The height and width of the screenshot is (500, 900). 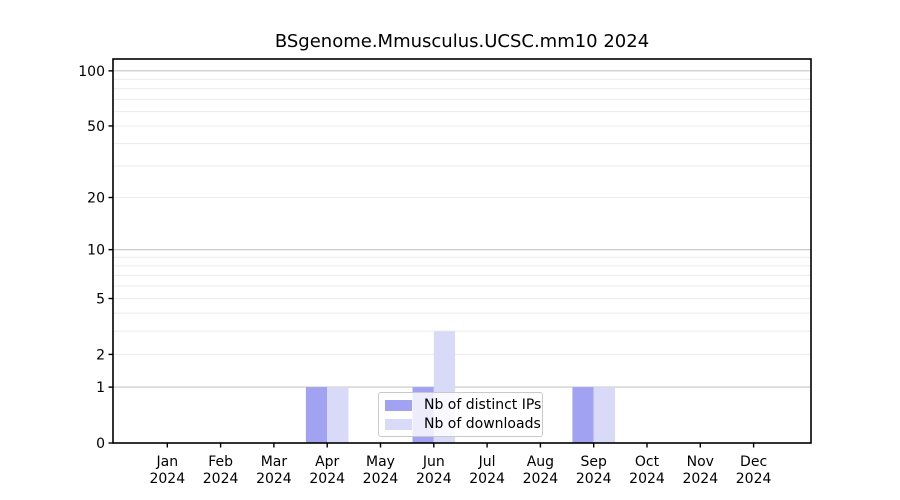 I want to click on y-tick-label-5: 5, so click(x=100, y=300).